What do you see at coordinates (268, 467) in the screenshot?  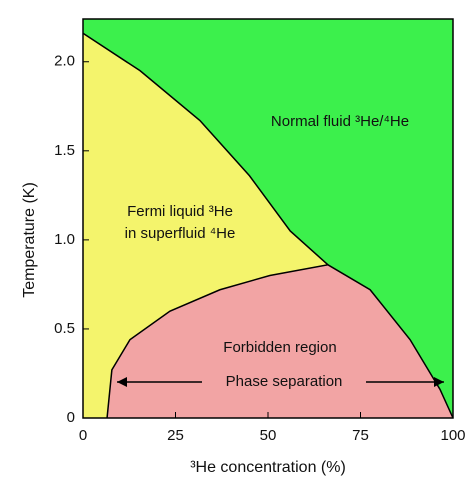 I see `x-axis-label: ³He concentration (%)` at bounding box center [268, 467].